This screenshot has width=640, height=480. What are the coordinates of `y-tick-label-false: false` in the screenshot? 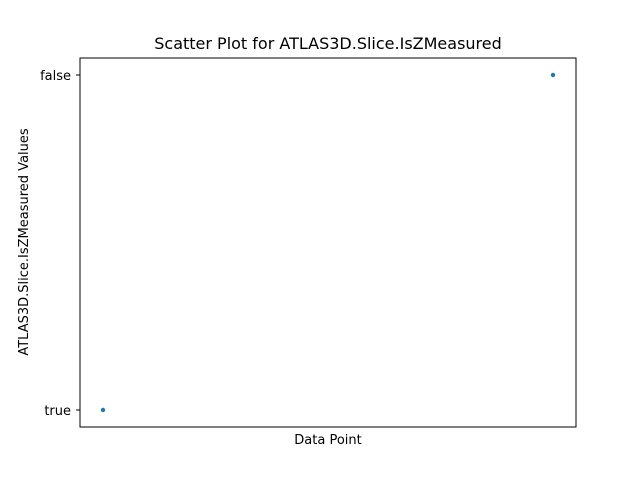 It's located at (55, 76).